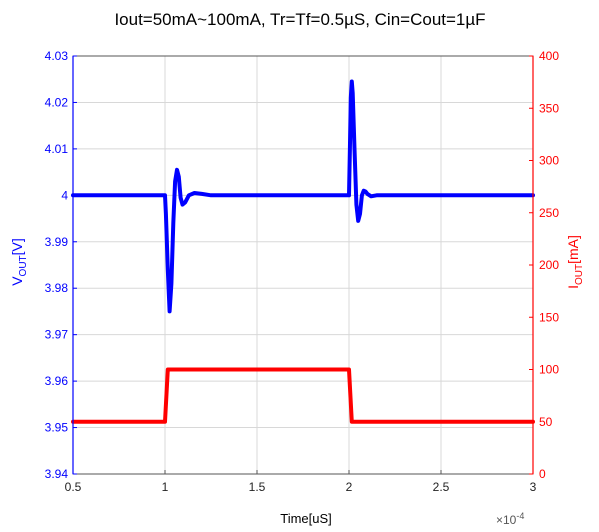 The width and height of the screenshot is (599, 532). What do you see at coordinates (549, 108) in the screenshot?
I see `y-right-tick-label: 350` at bounding box center [549, 108].